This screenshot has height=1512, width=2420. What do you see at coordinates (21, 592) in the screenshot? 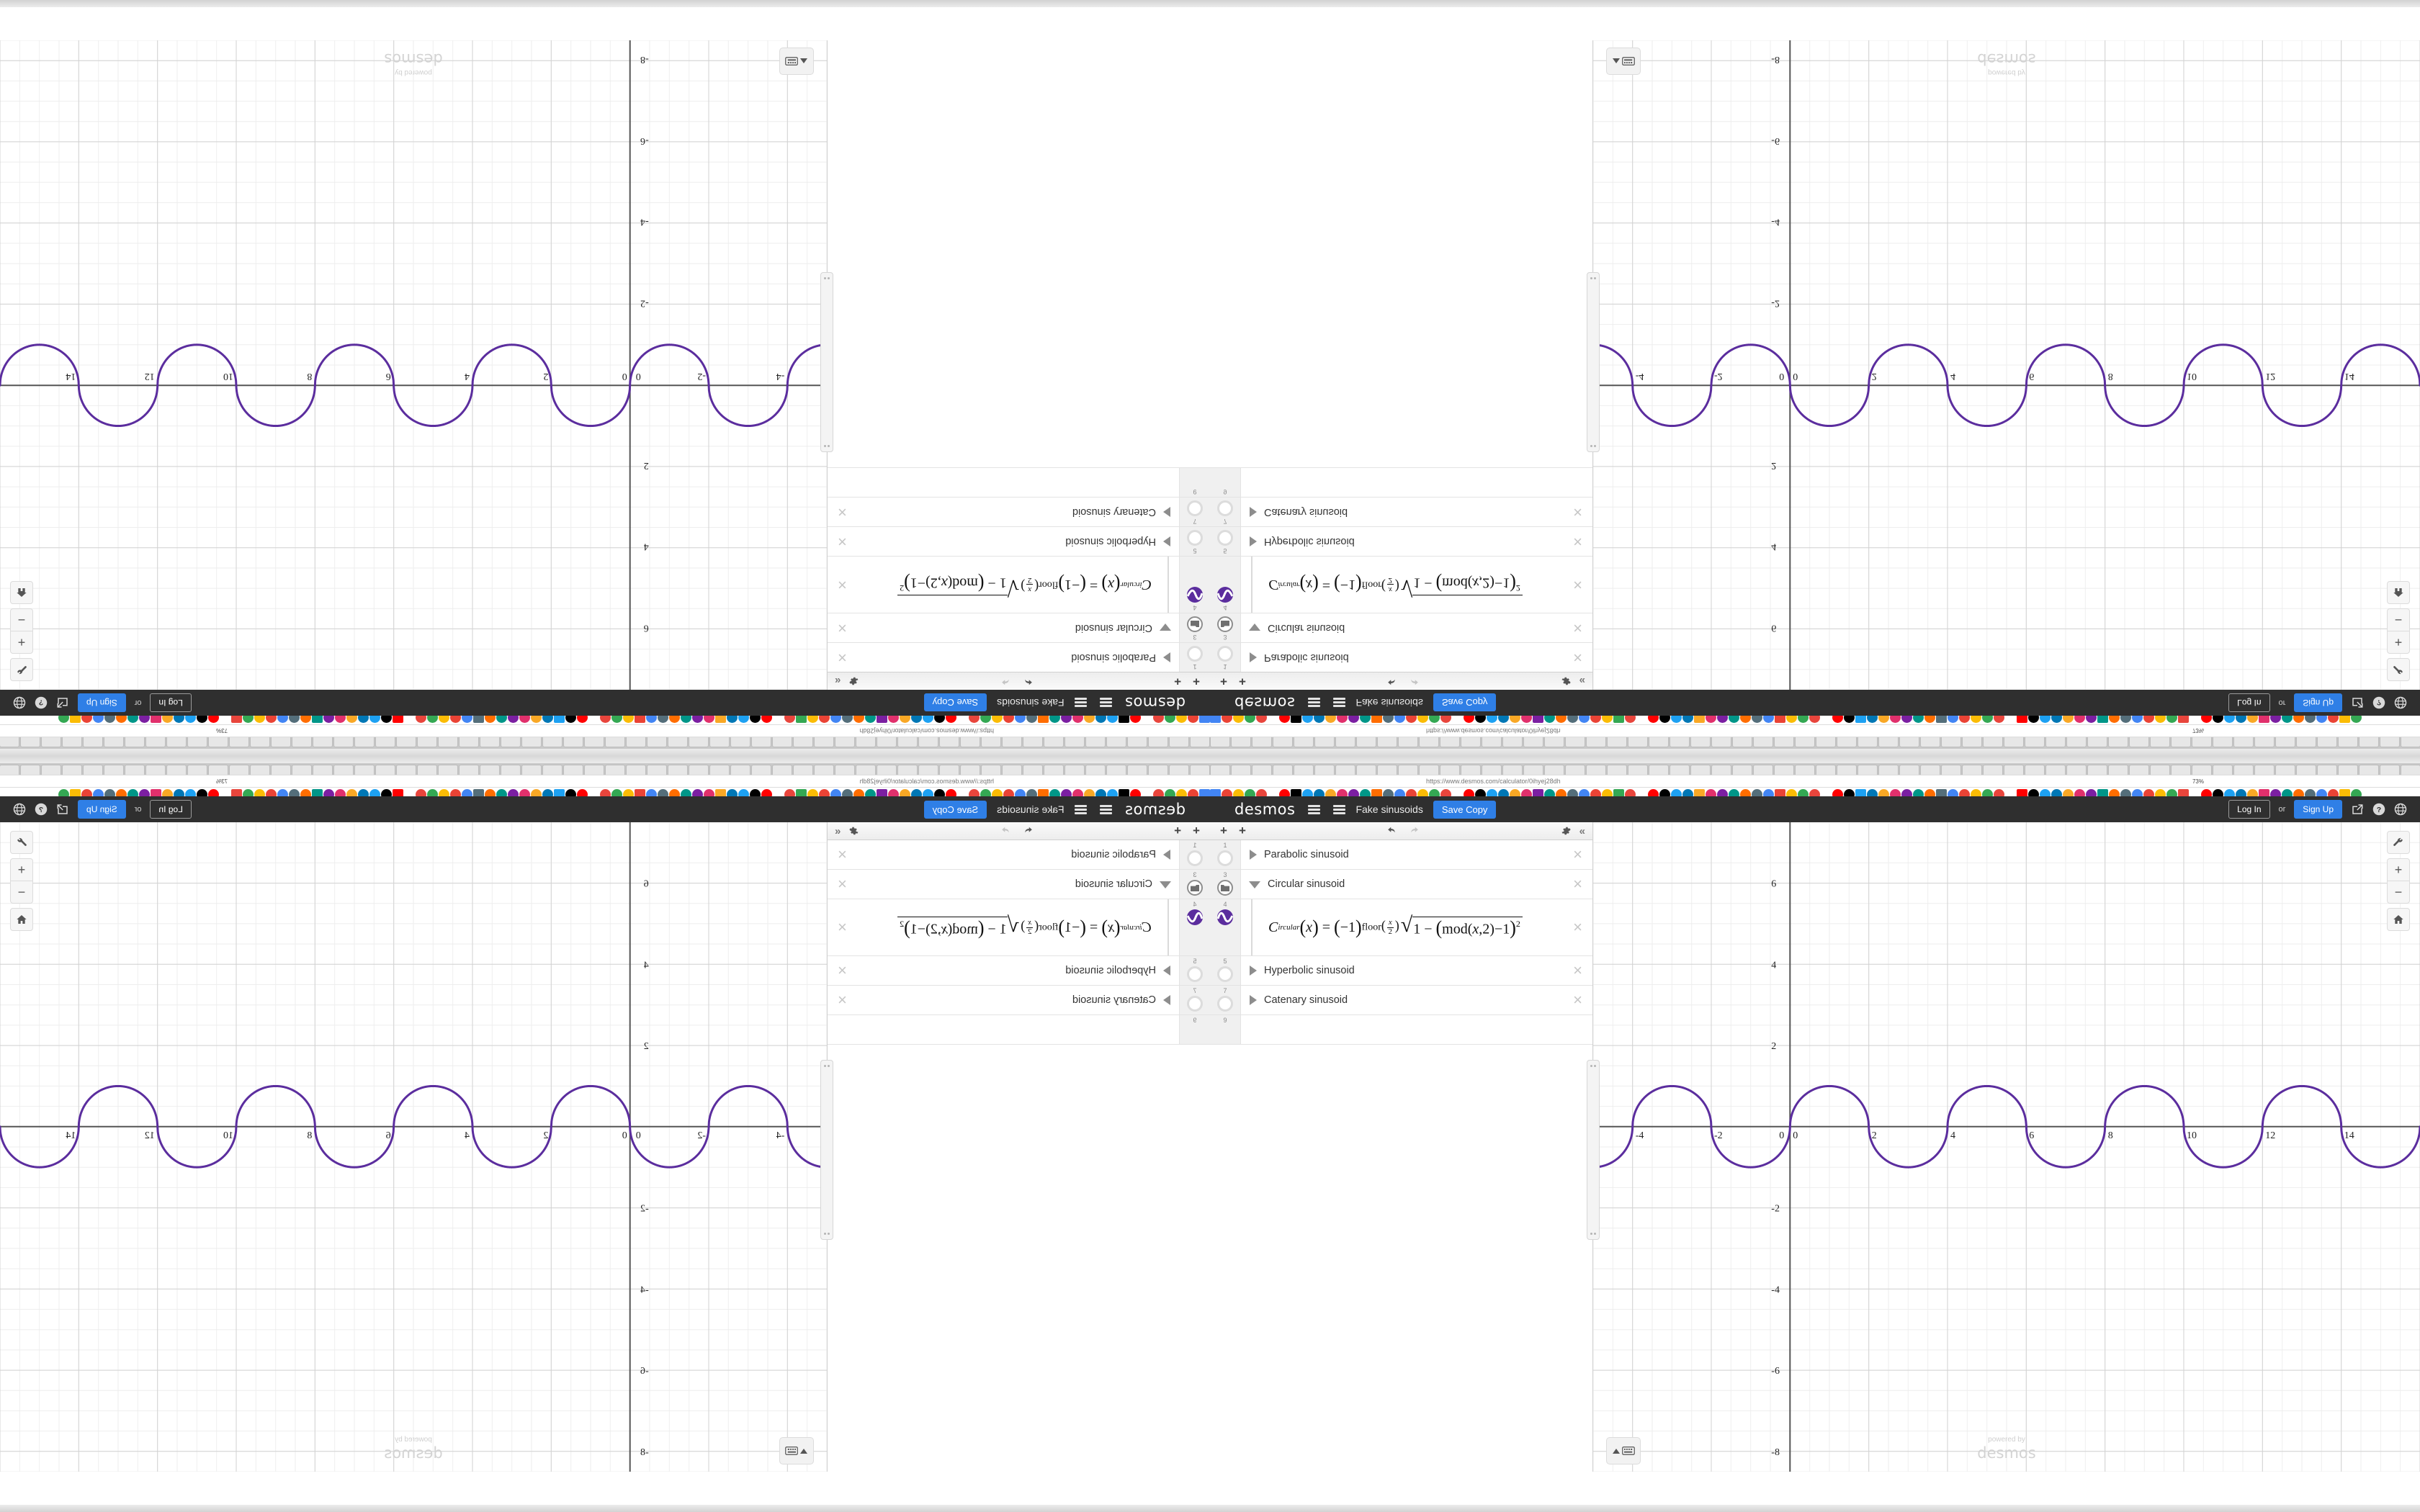
I see `graph-home-button` at bounding box center [21, 592].